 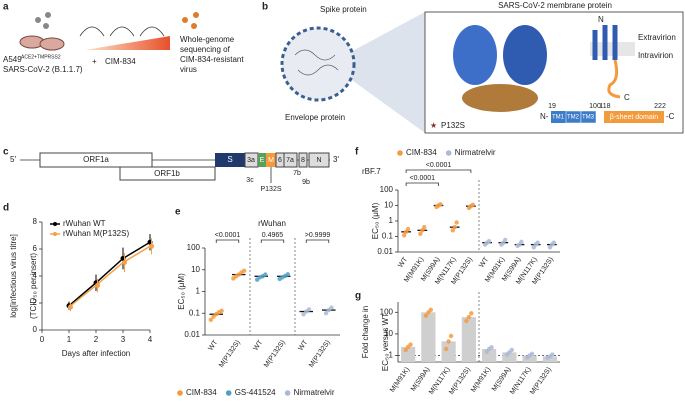 I want to click on star: ★, so click(x=433, y=125).